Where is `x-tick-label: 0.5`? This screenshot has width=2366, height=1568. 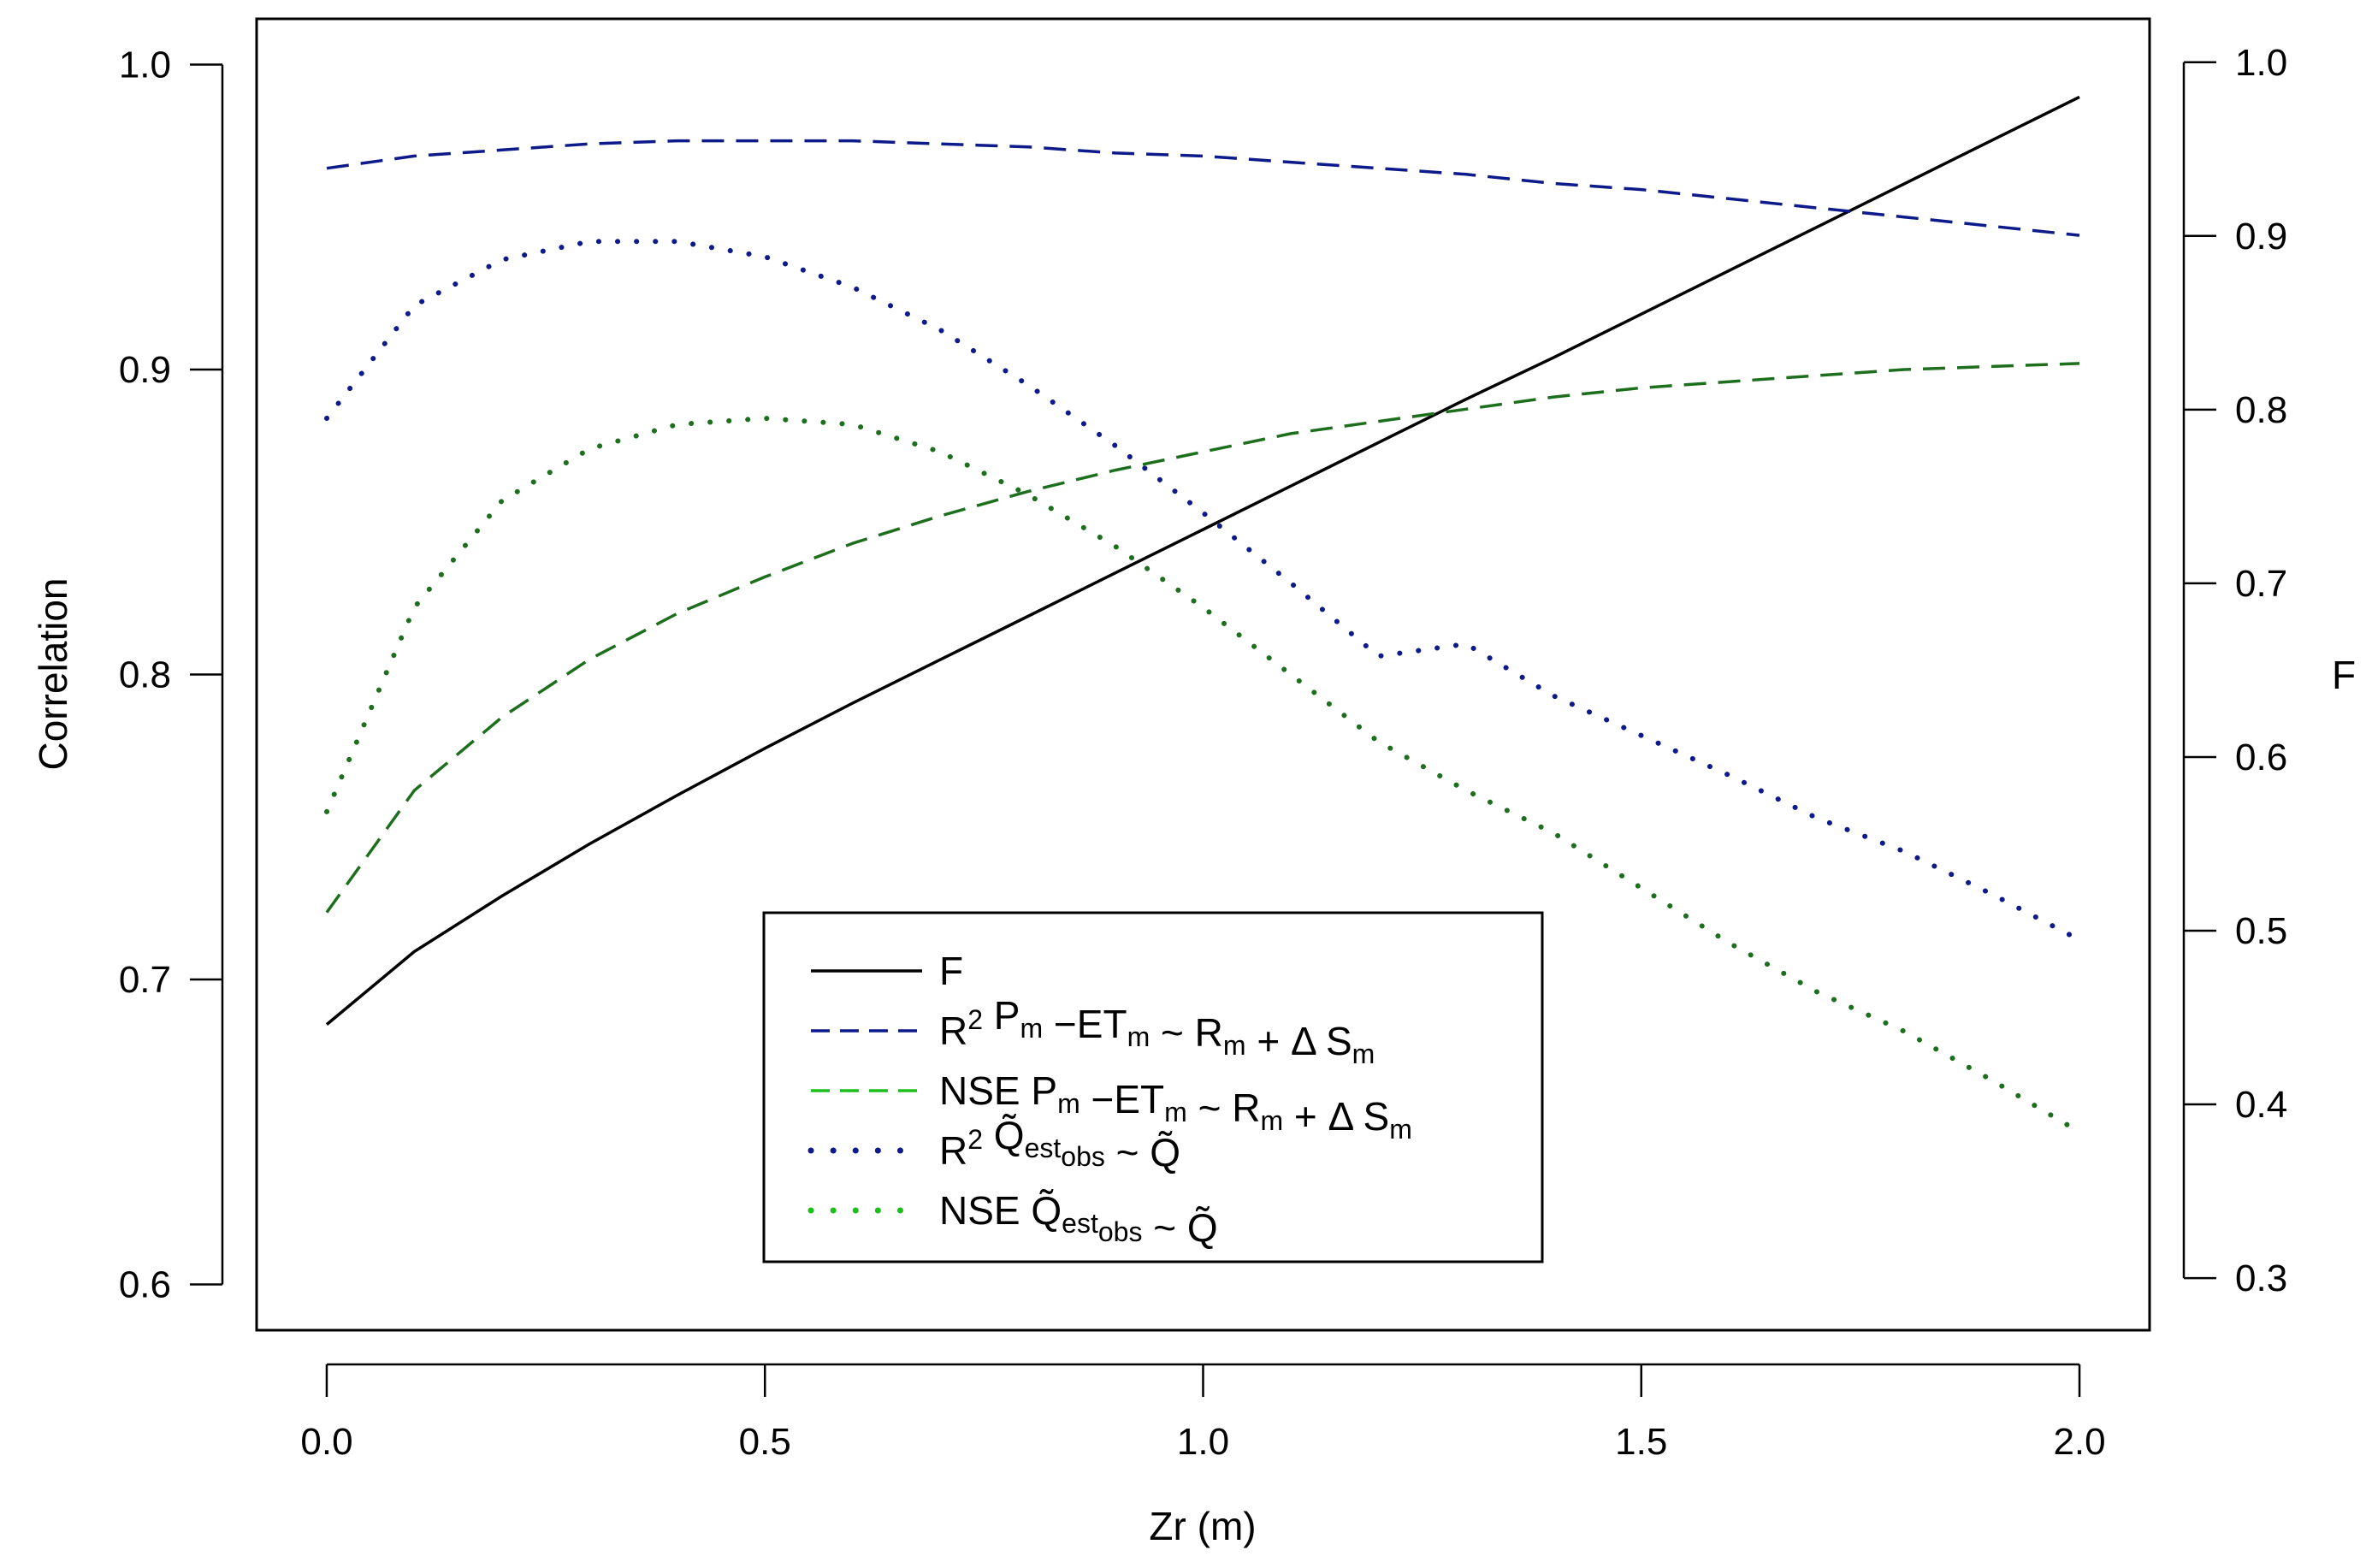
x-tick-label: 0.5 is located at coordinates (765, 1442).